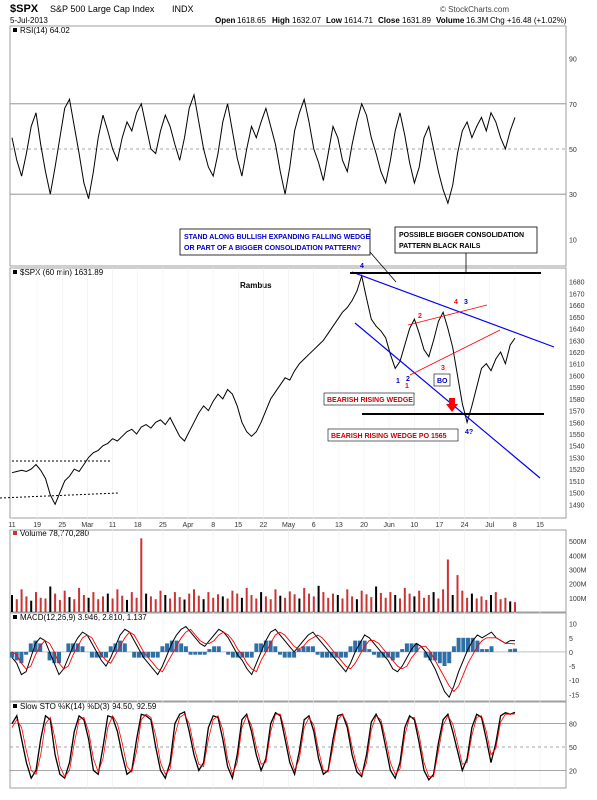 Image resolution: width=597 pixels, height=800 pixels. What do you see at coordinates (465, 525) in the screenshot?
I see `x-tick-18: 24` at bounding box center [465, 525].